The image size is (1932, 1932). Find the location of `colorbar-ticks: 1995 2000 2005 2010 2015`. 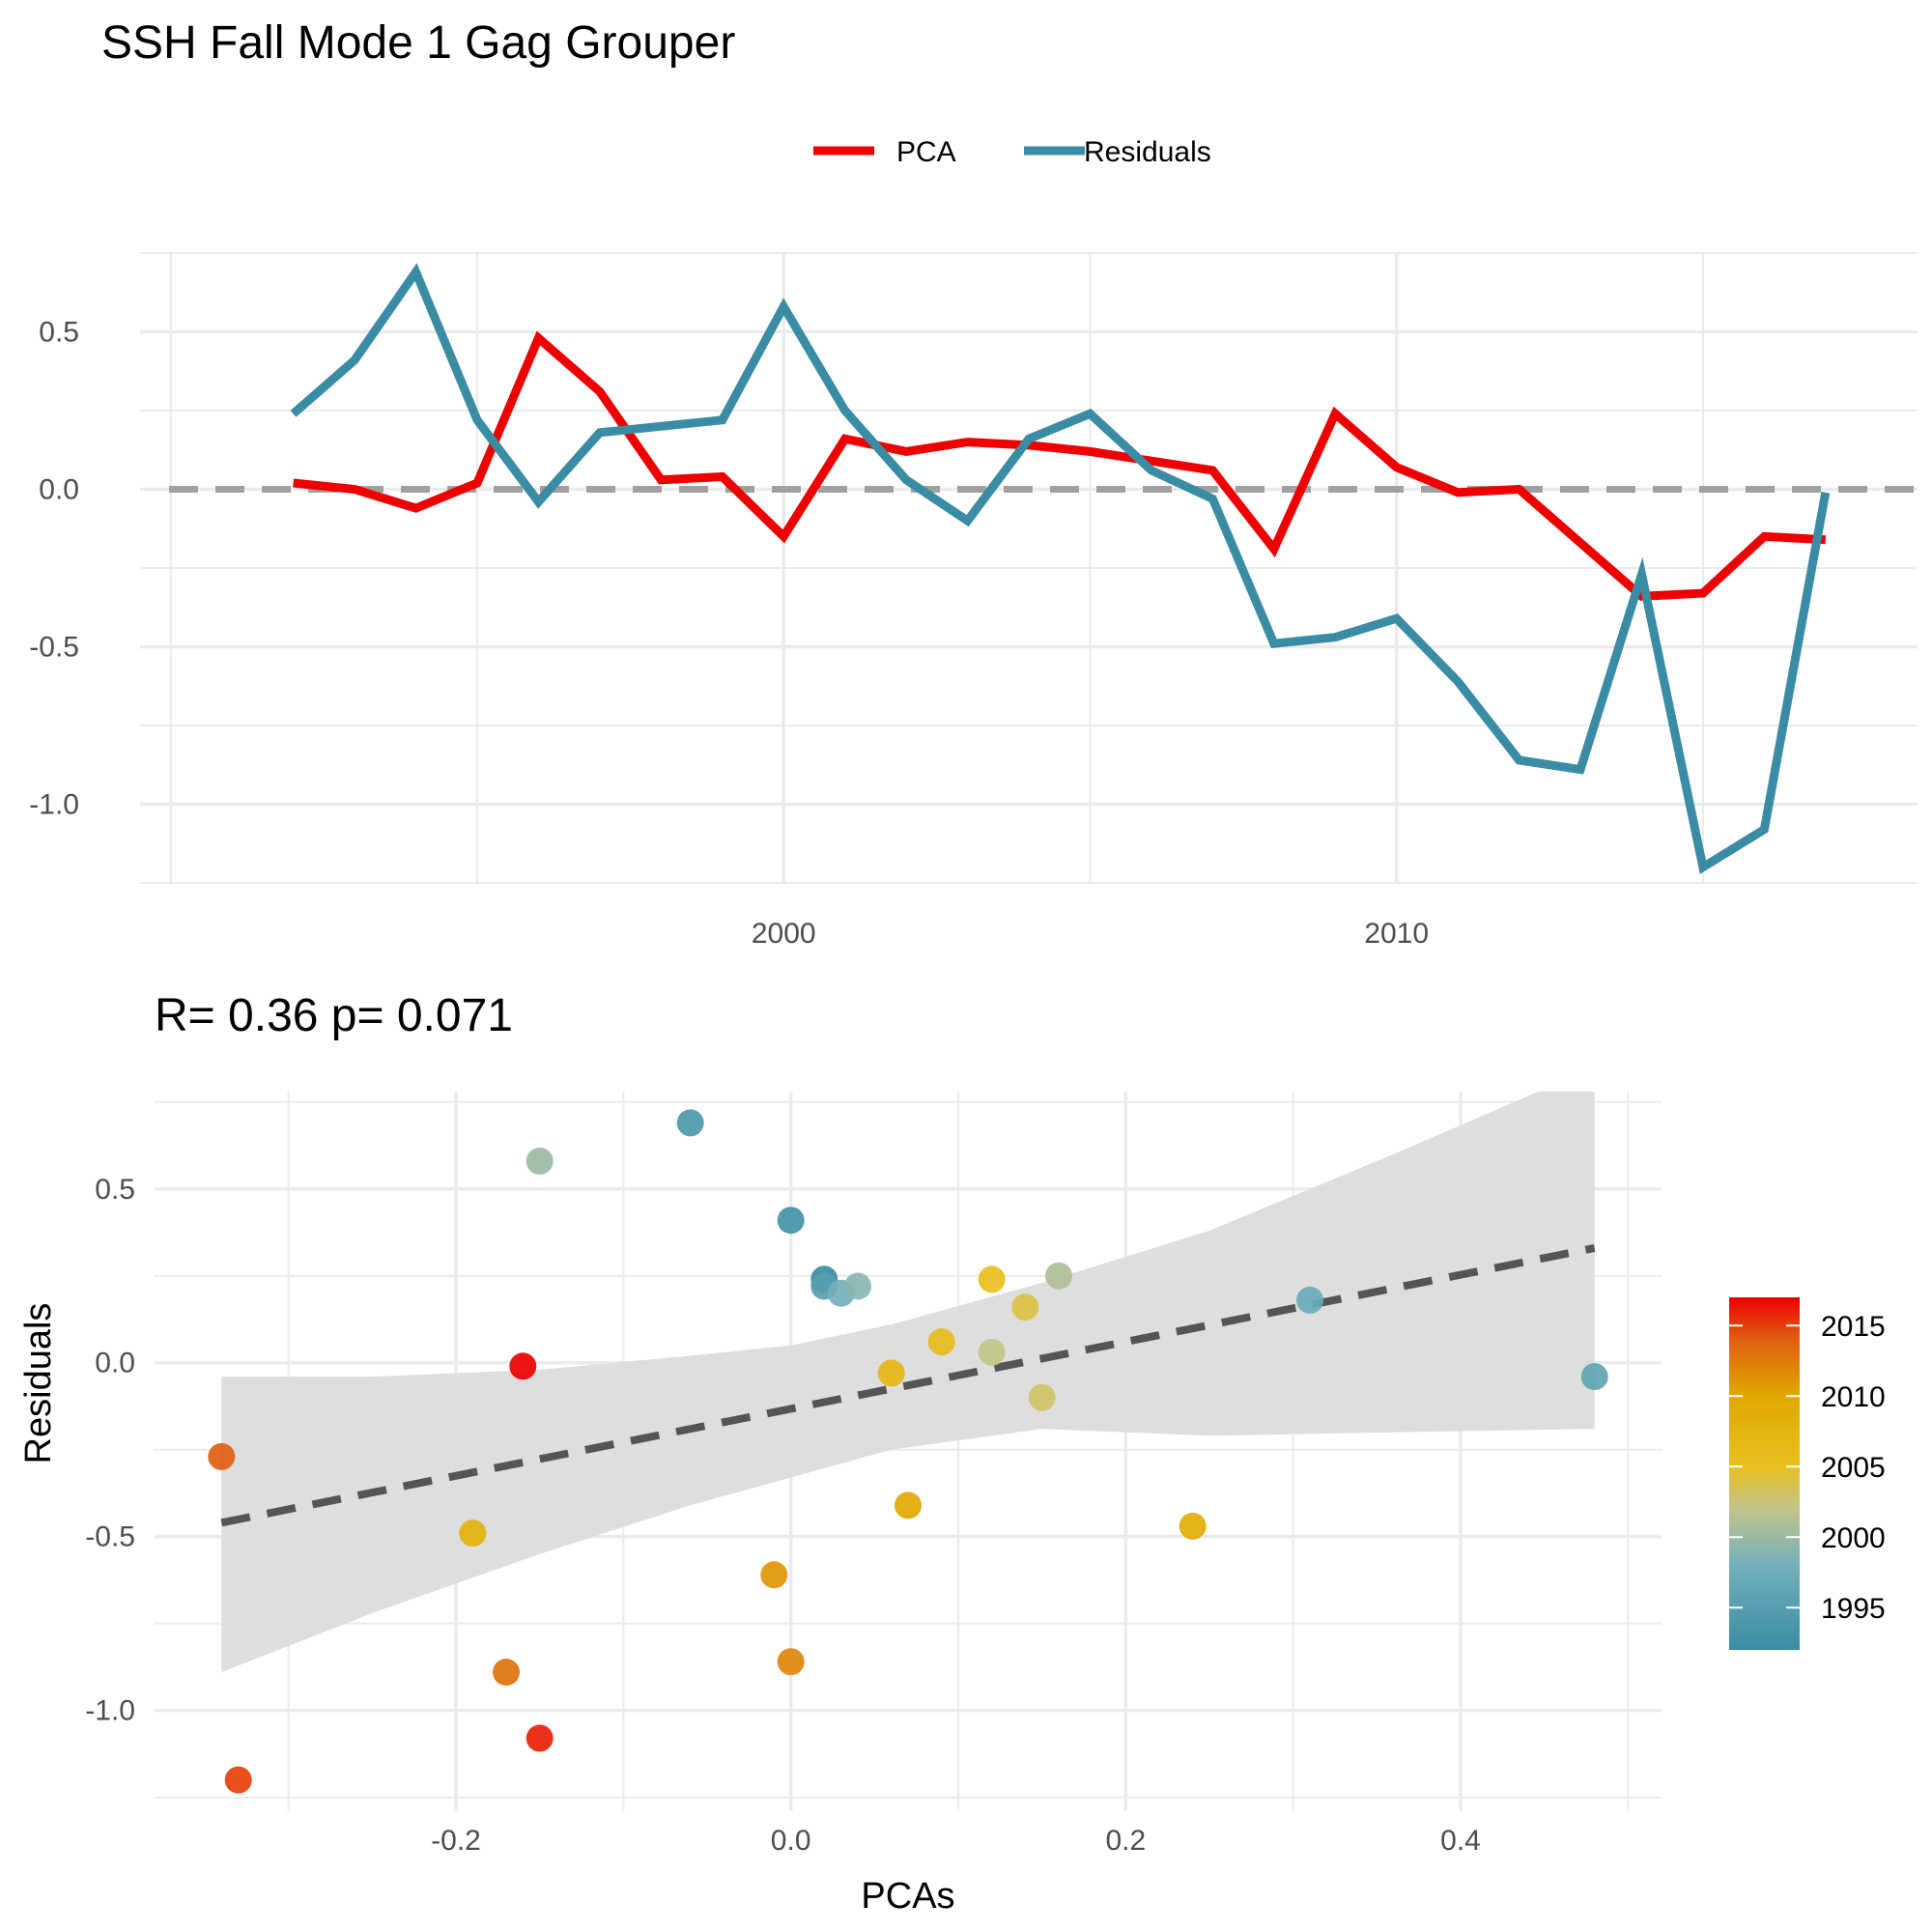

colorbar-ticks: 1995 2000 2005 2010 2015 is located at coordinates (1807, 1468).